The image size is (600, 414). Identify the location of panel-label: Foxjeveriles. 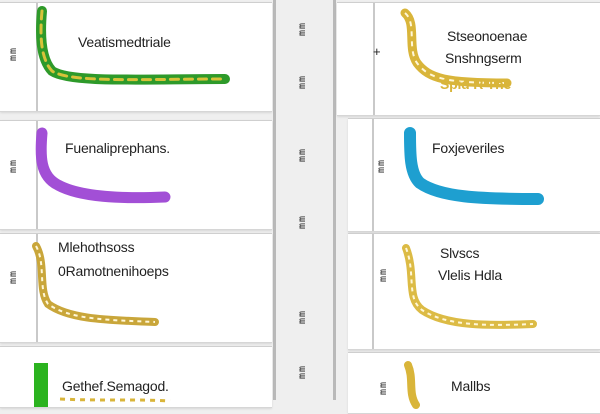
(468, 148).